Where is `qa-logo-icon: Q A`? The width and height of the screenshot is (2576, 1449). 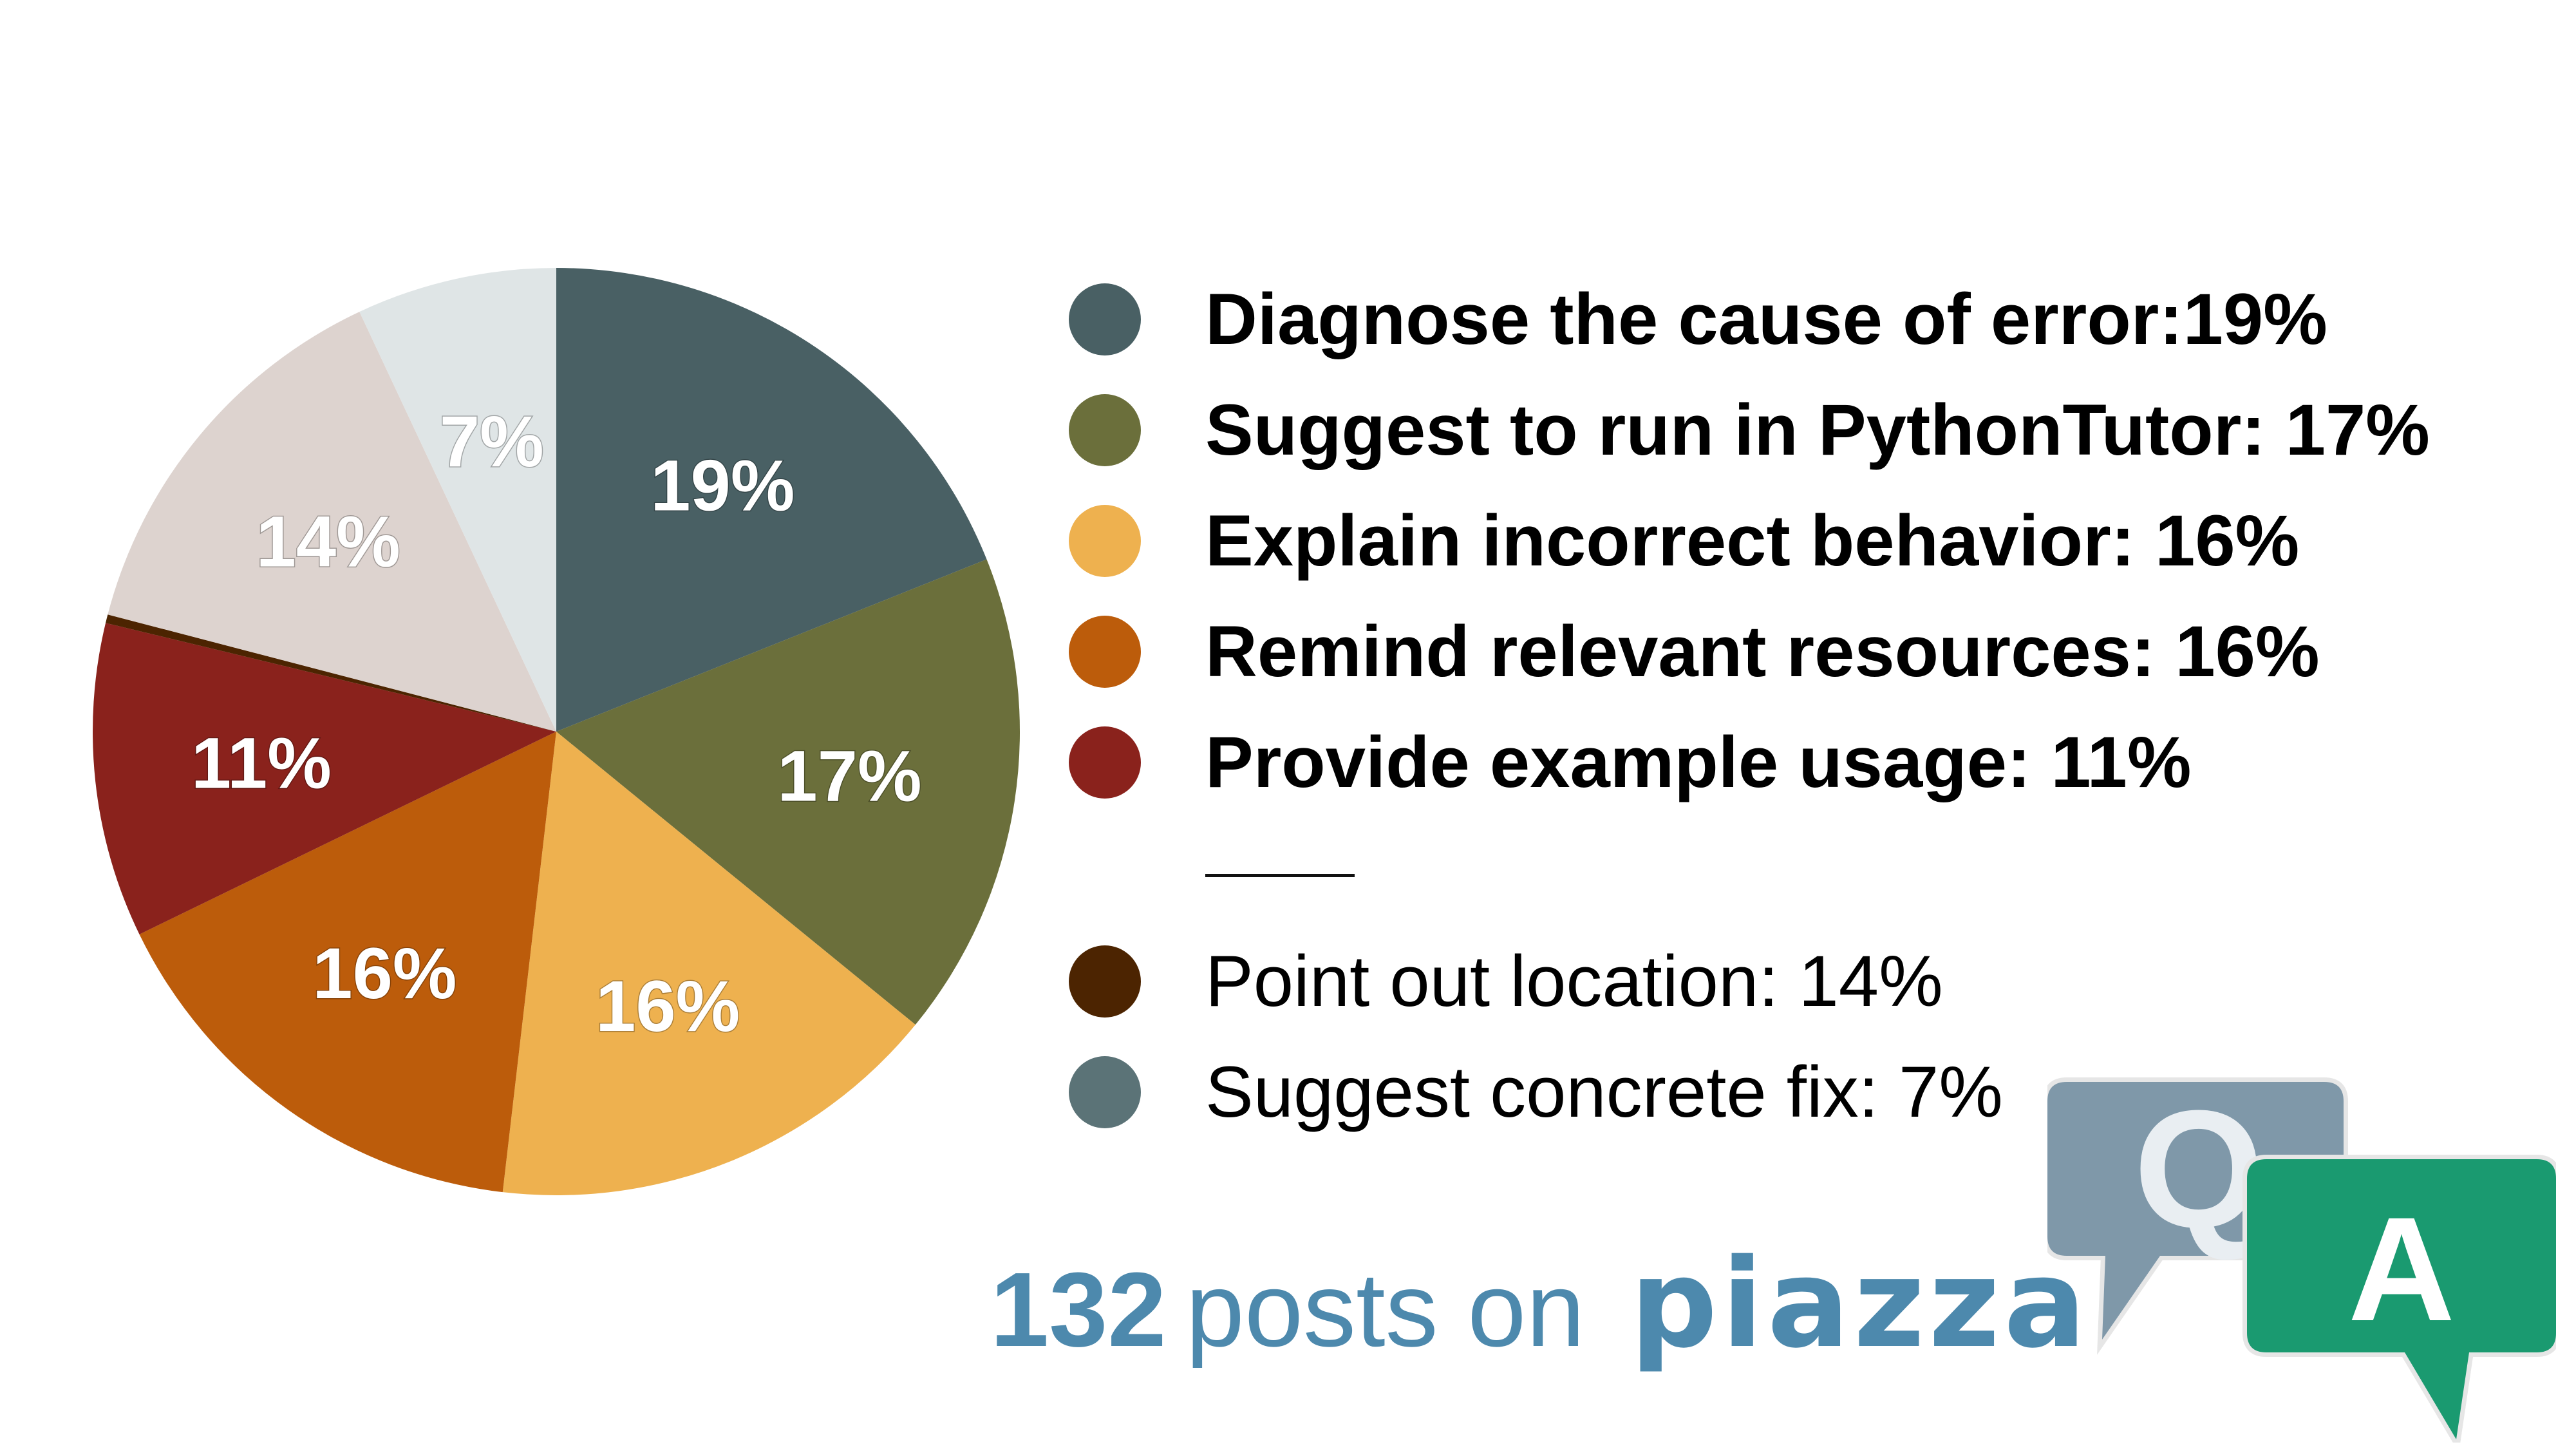 qa-logo-icon: Q A is located at coordinates (2301, 1259).